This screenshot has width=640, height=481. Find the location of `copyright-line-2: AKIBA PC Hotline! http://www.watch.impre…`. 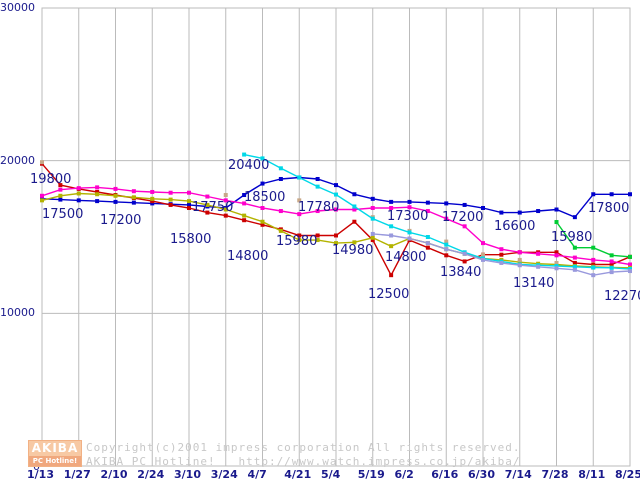

copyright-line-2: AKIBA PC Hotline! http://www.watch.impre… is located at coordinates (303, 461).